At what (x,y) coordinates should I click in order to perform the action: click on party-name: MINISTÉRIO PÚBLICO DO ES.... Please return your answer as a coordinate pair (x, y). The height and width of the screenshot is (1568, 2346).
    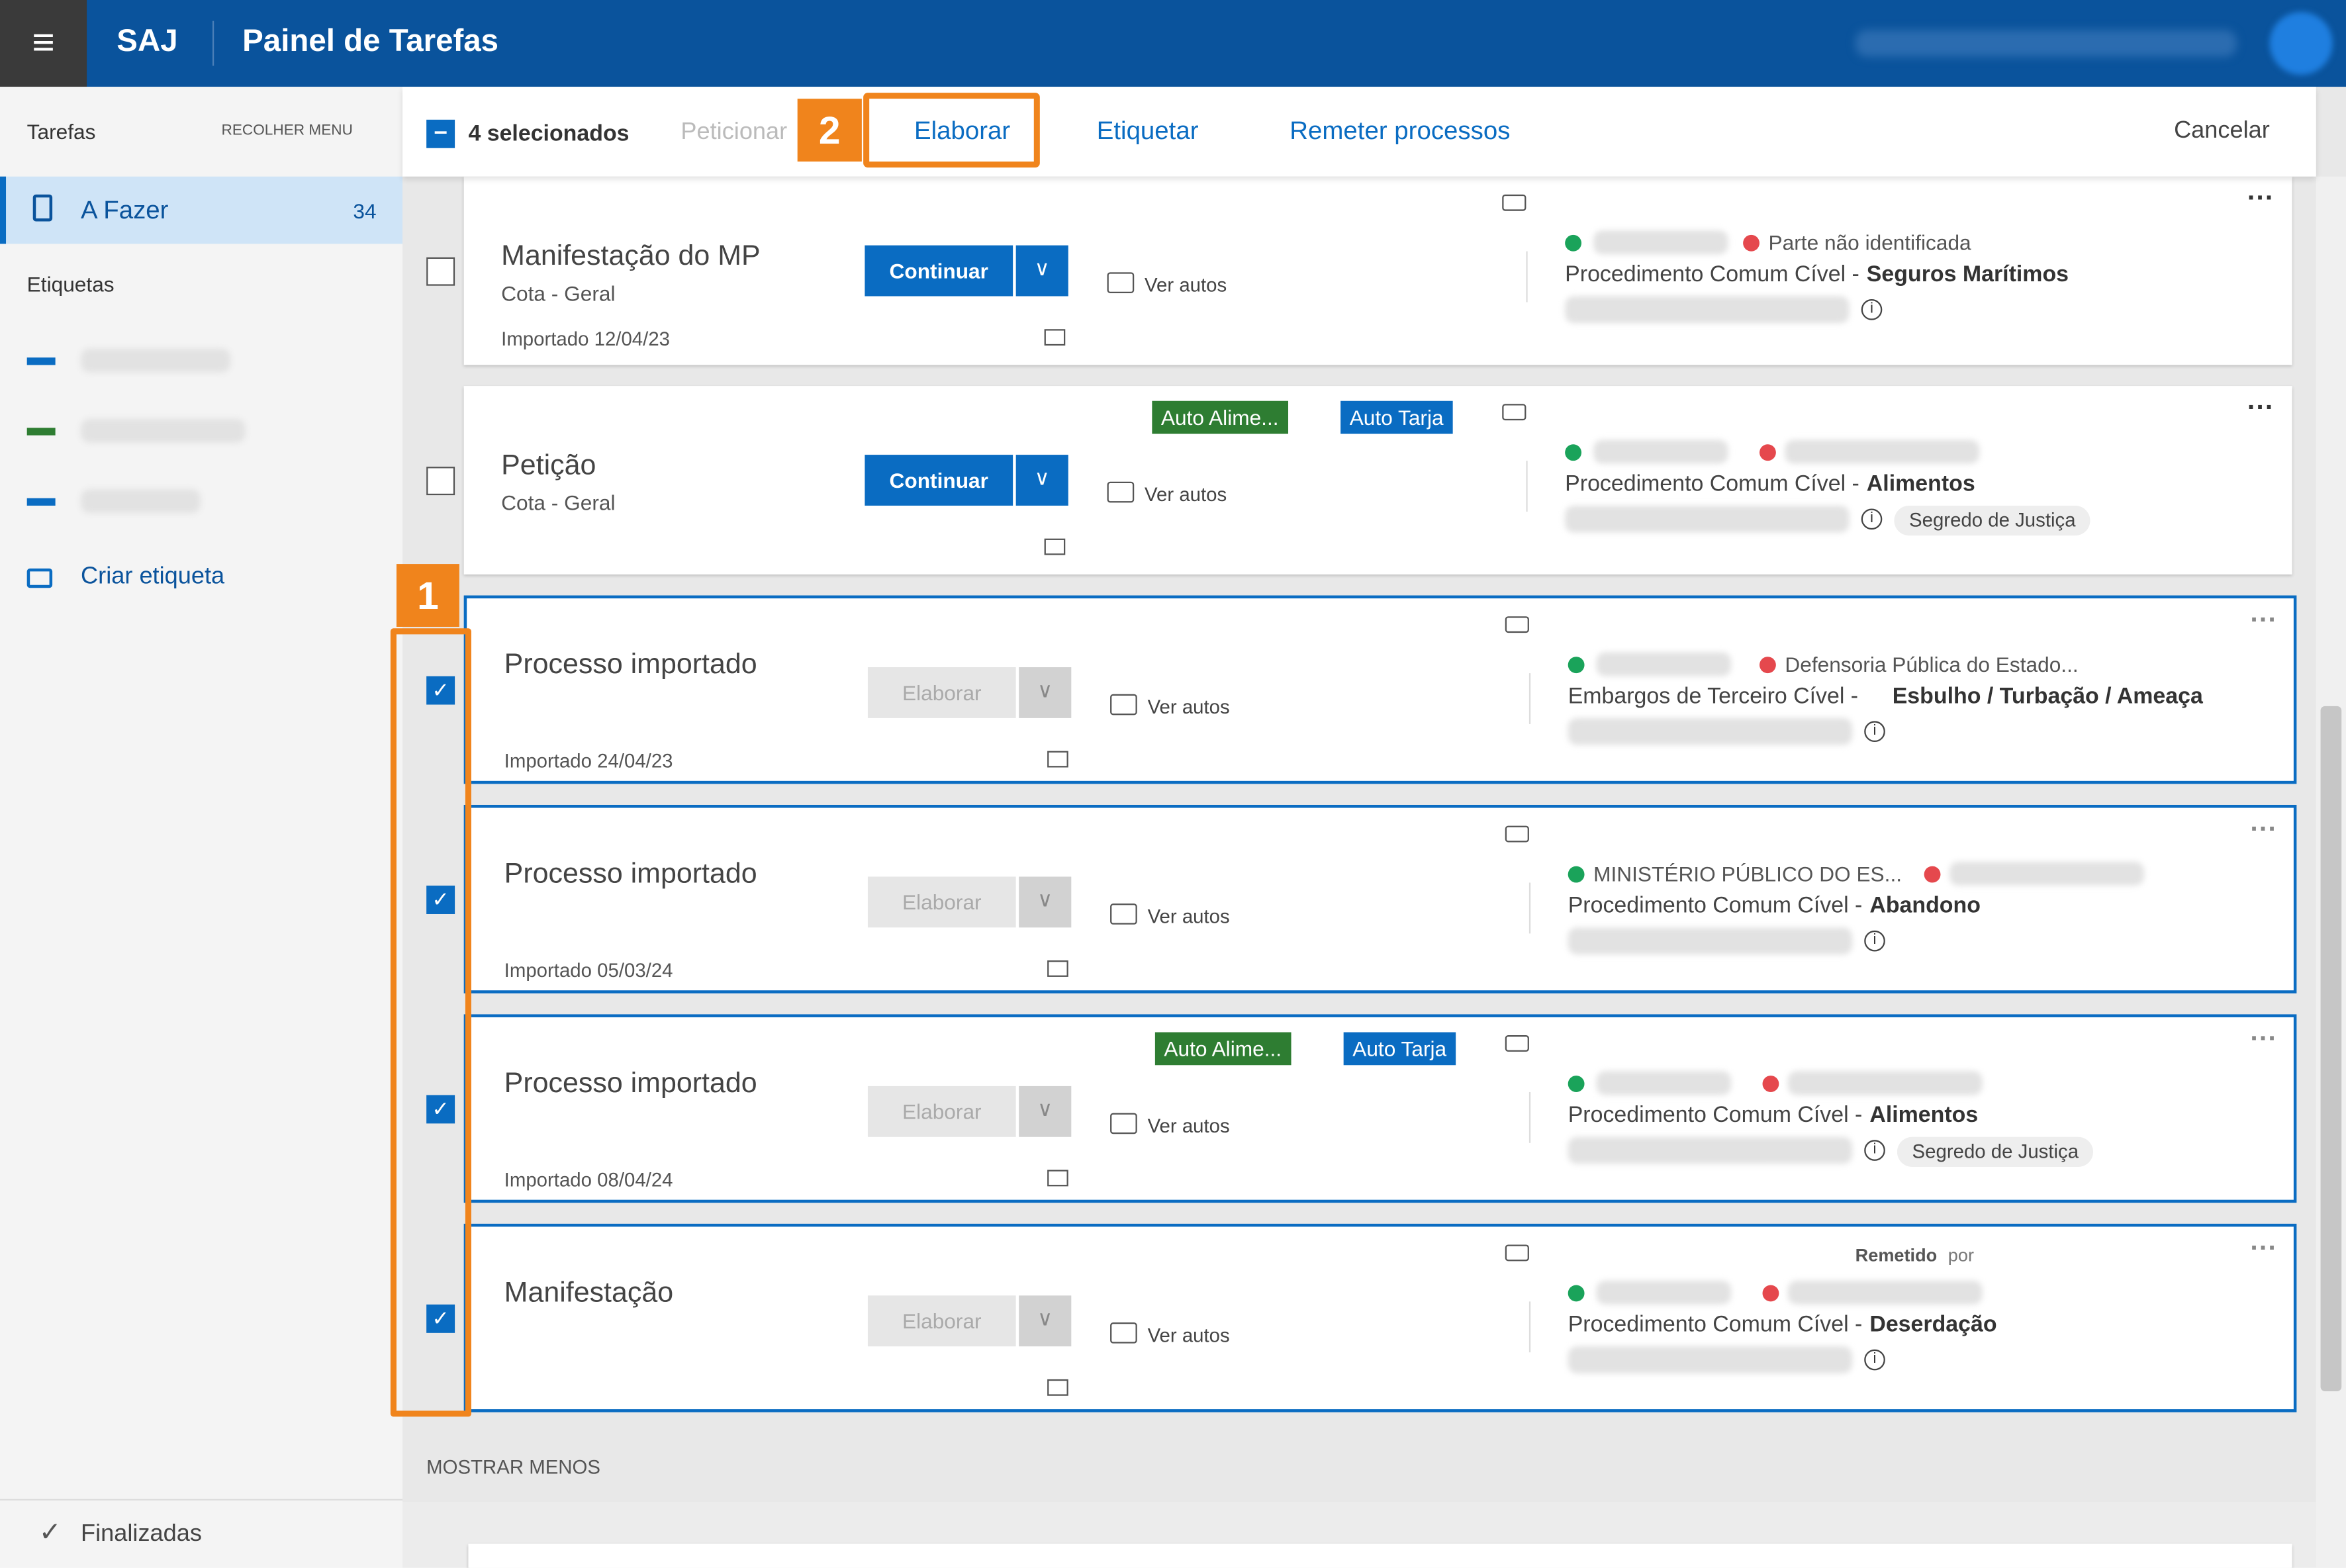
    Looking at the image, I should click on (1747, 873).